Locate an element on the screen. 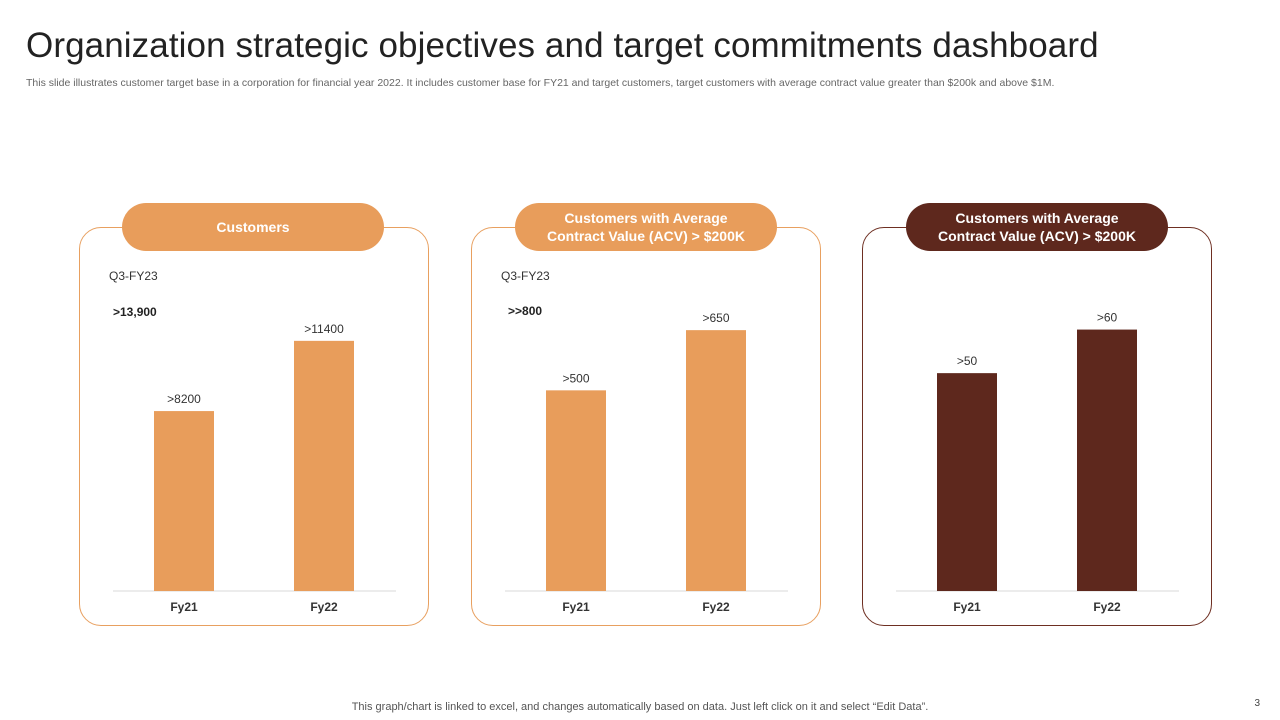 This screenshot has height=720, width=1280. data-label: >650 is located at coordinates (715, 318).